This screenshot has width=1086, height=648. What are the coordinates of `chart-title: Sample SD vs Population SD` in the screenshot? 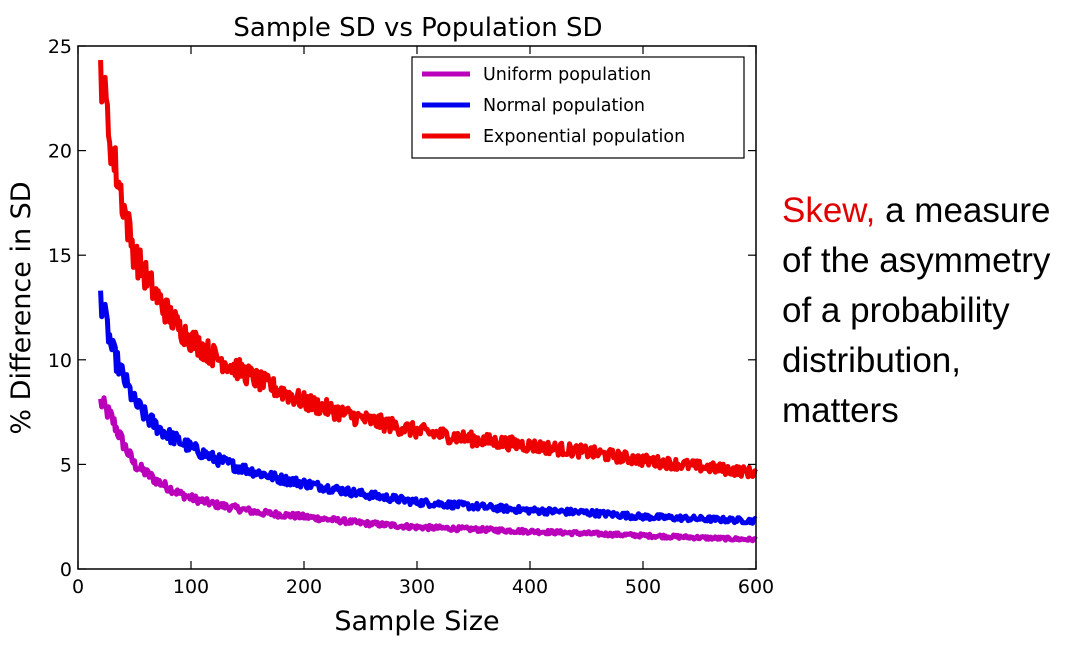 It's located at (417, 28).